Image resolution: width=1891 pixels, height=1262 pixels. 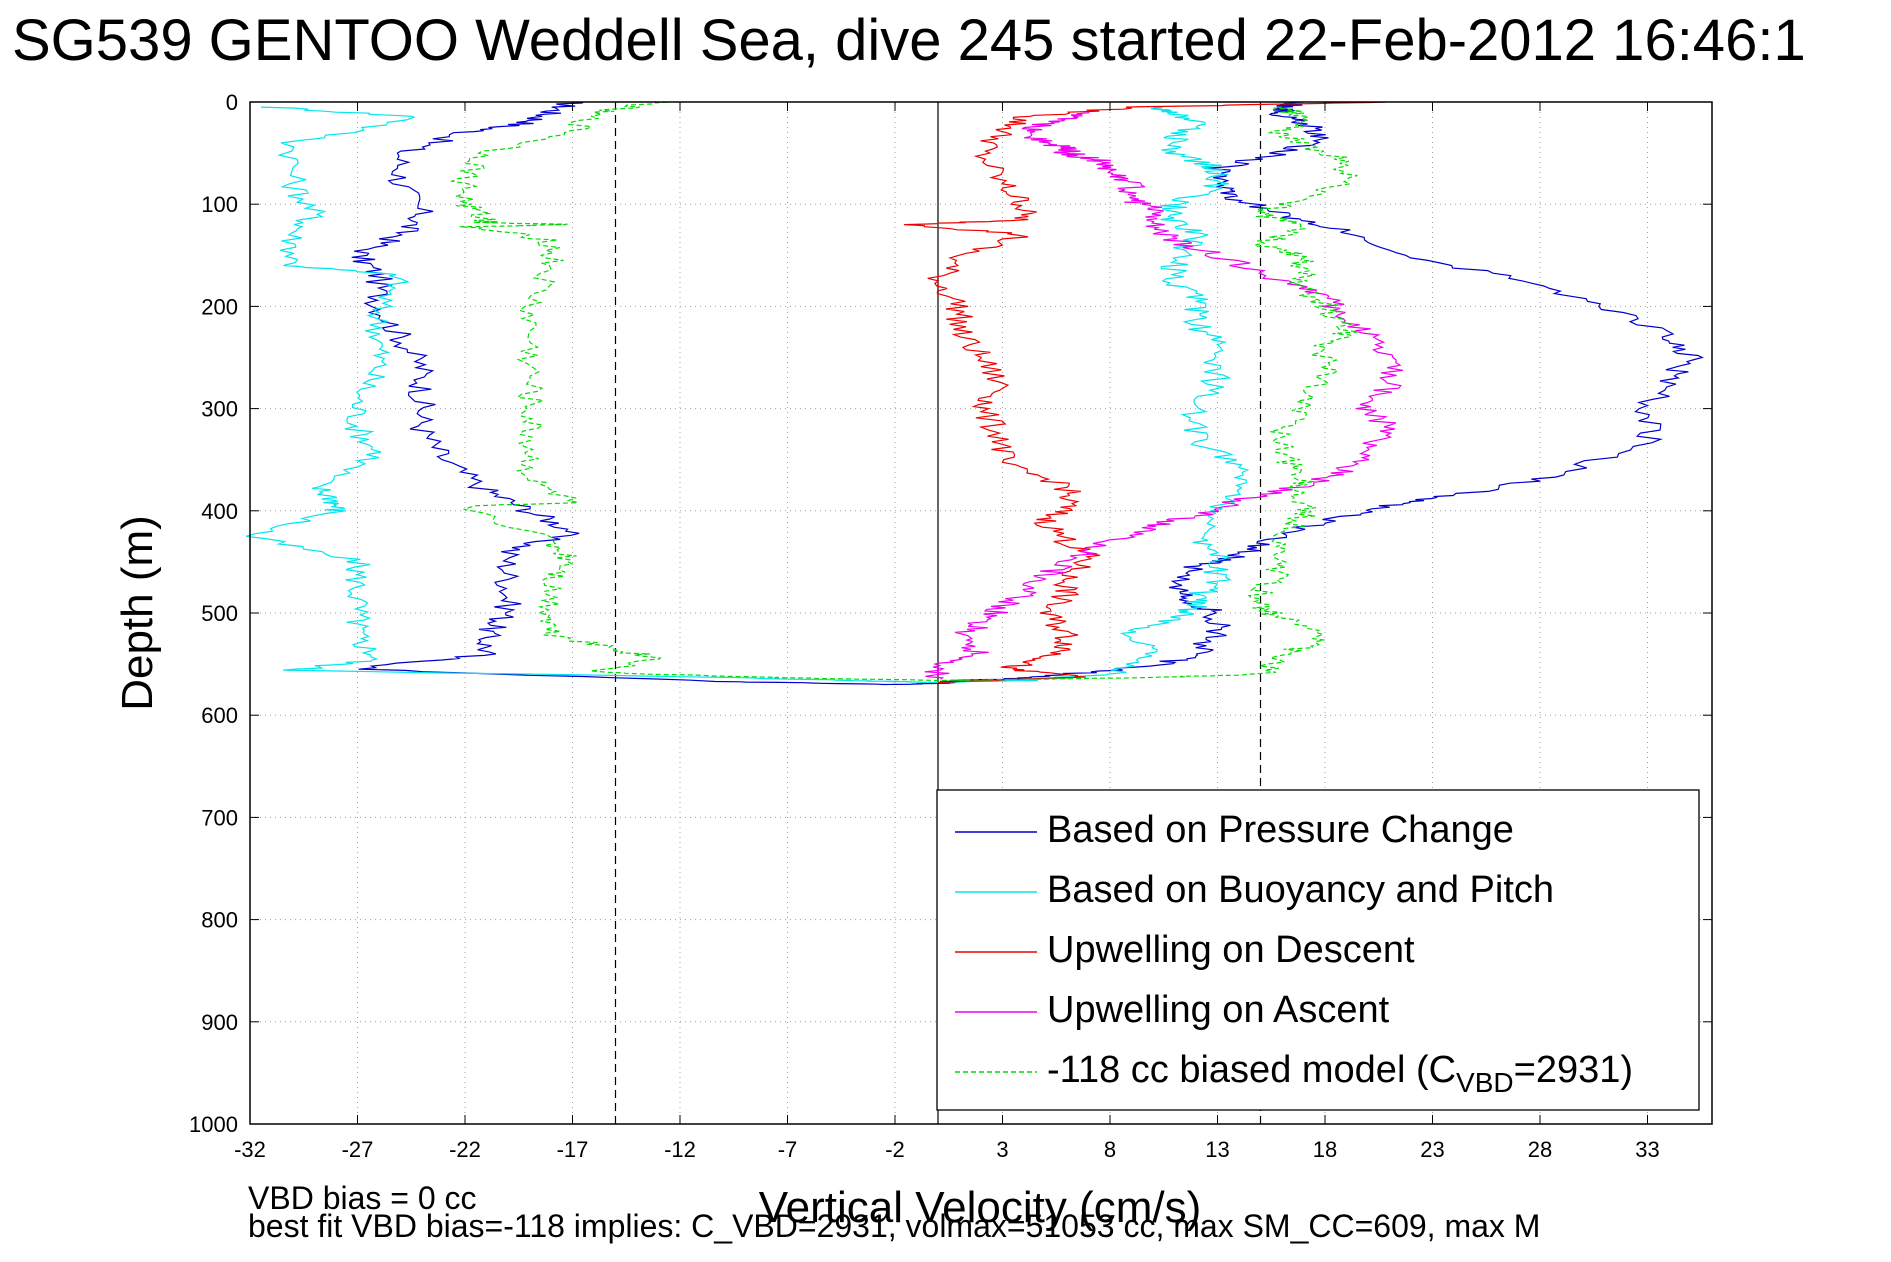 I want to click on y-tick-label: 500, so click(x=219, y=613).